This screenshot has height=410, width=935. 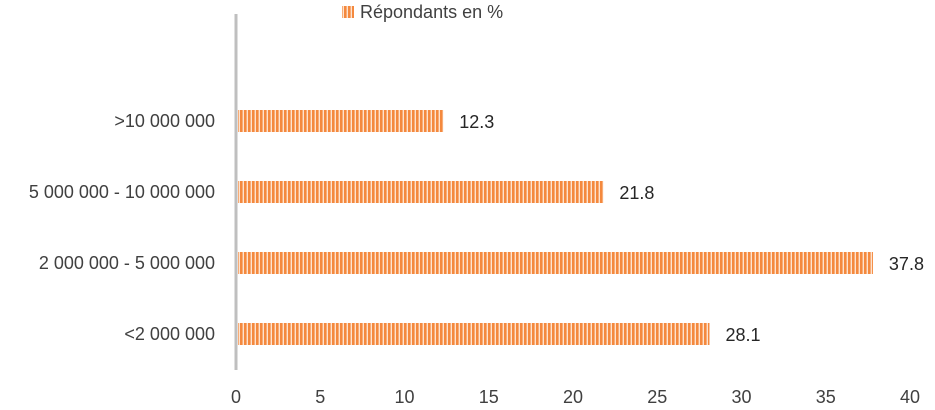 I want to click on x-tick-label: 15, so click(x=489, y=397).